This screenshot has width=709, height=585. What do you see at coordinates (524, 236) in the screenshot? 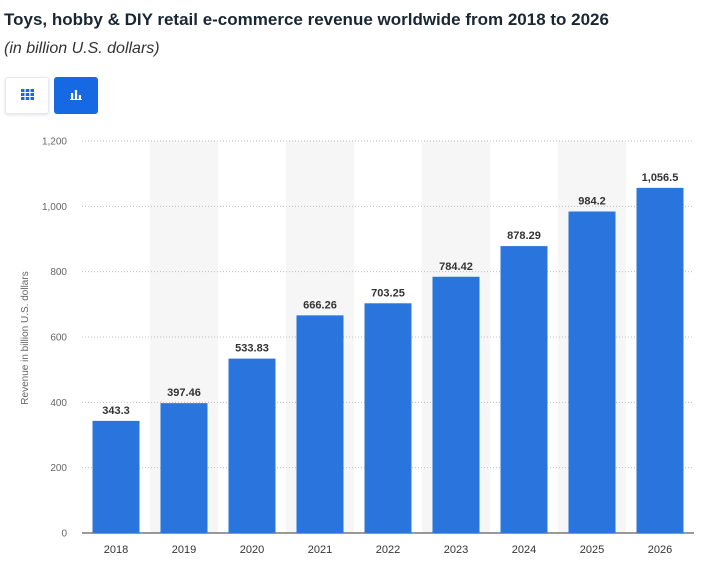
I see `data-label: 878.29` at bounding box center [524, 236].